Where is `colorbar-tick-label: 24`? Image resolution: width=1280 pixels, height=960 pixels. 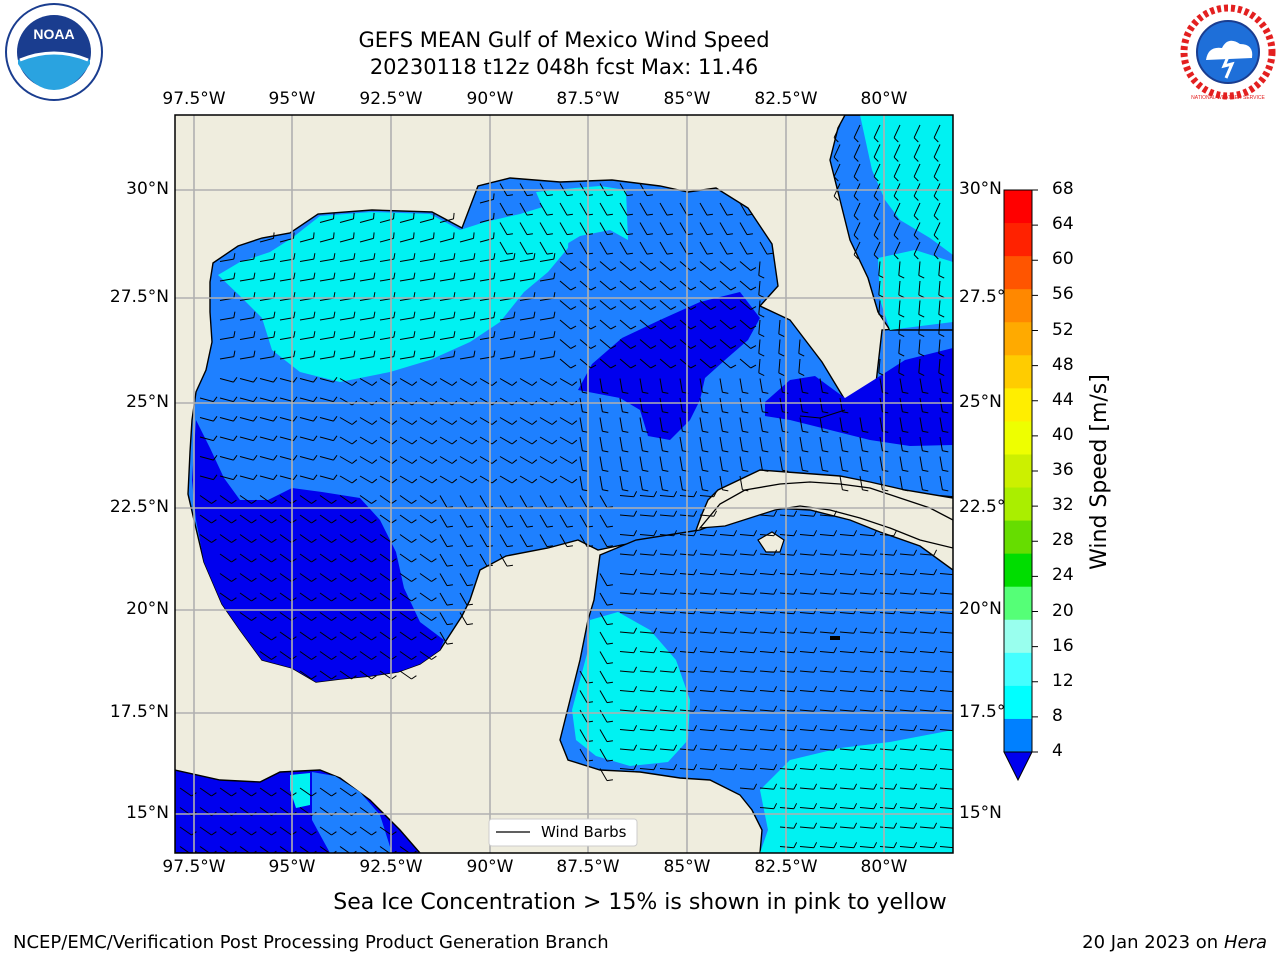 colorbar-tick-label: 24 is located at coordinates (1063, 575).